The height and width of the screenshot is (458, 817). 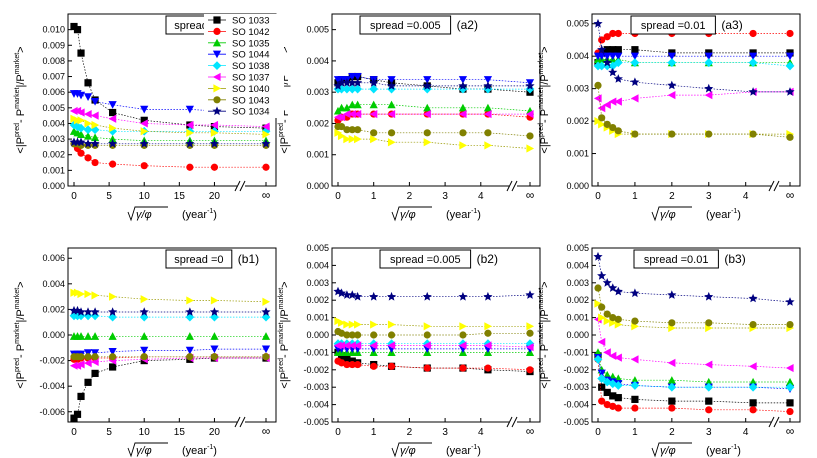 What do you see at coordinates (52, 412) in the screenshot?
I see `y-tick-label: -0.006` at bounding box center [52, 412].